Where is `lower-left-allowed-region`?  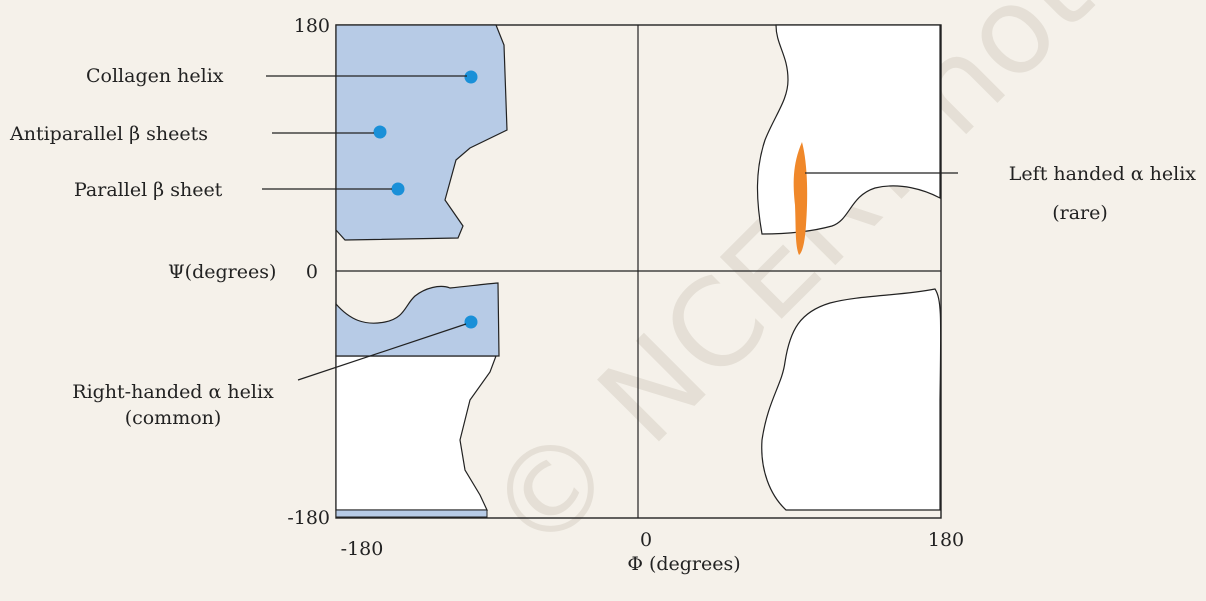 lower-left-allowed-region is located at coordinates (416, 433).